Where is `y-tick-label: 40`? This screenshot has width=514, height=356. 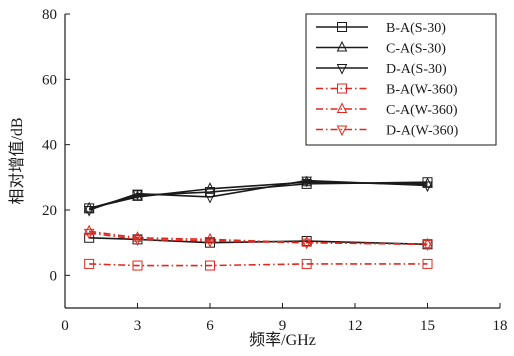
y-tick-label: 40 is located at coordinates (49, 146).